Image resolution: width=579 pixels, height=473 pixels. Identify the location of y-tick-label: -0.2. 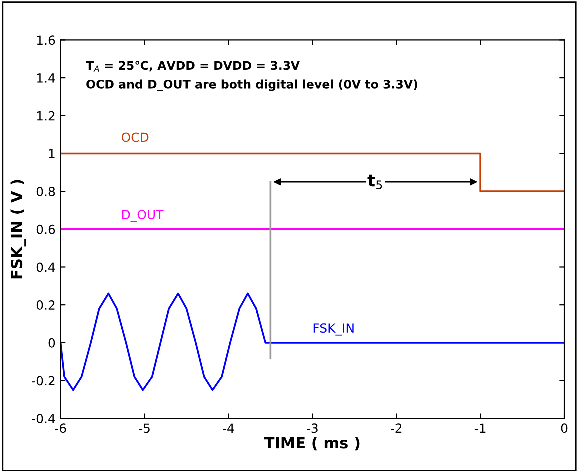
(43, 381).